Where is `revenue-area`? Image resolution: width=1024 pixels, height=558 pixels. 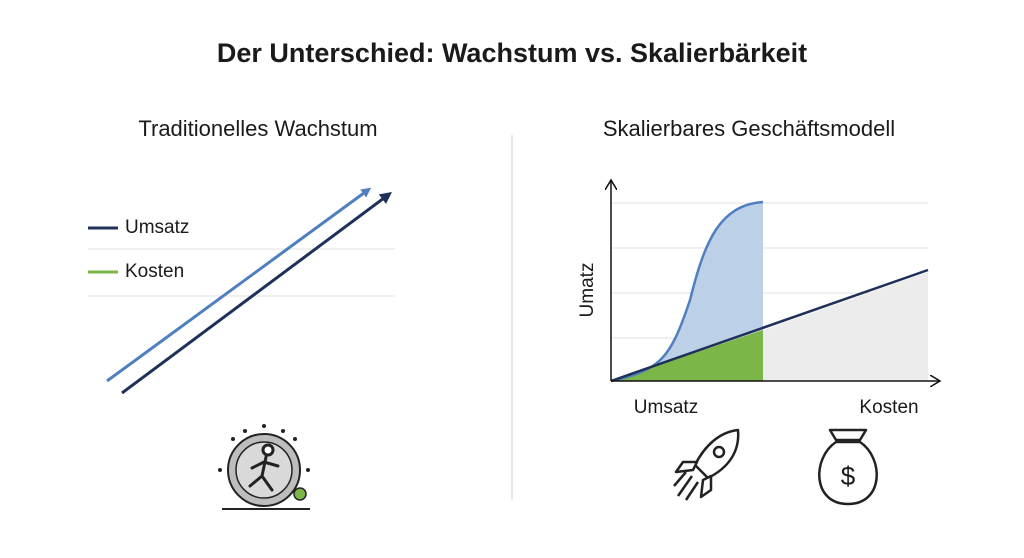
revenue-area is located at coordinates (687, 291).